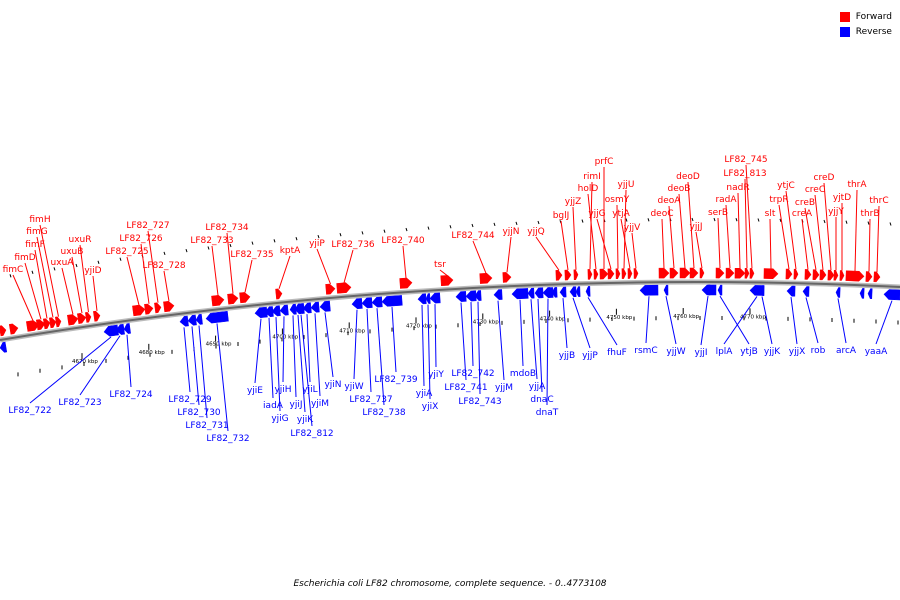 This screenshot has height=600, width=900. Describe the element at coordinates (164, 287) in the screenshot. I see `forward-gene-lf82-728: LF82_728` at that location.